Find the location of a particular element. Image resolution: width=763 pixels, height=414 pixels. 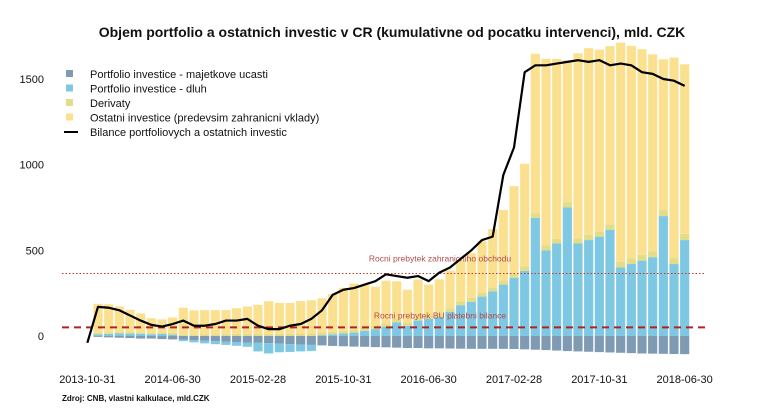

legend-label-1: Portfolio investice - majetkove ucasti is located at coordinates (179, 75).